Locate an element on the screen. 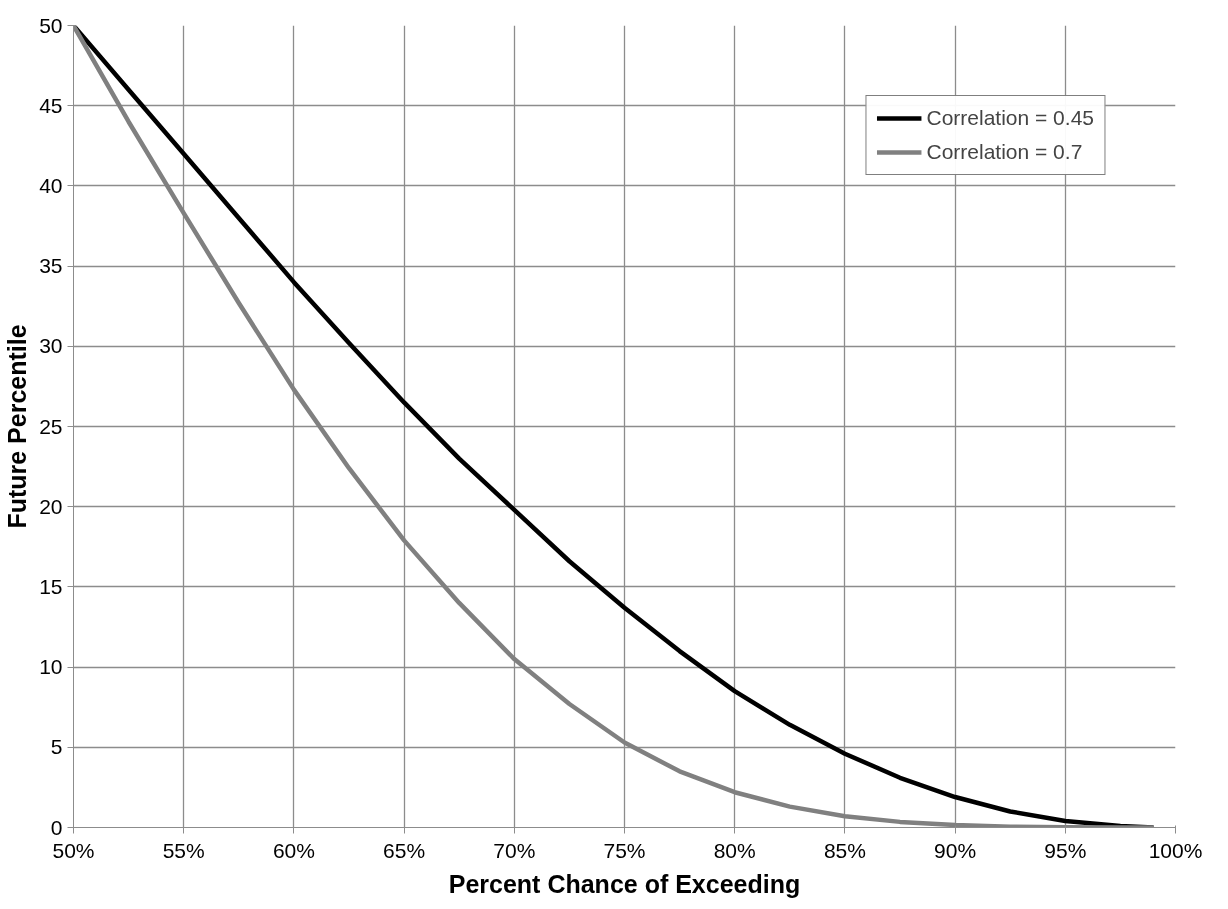 The width and height of the screenshot is (1228, 909). legend-label: Correlation = 0.7 is located at coordinates (1004, 152).